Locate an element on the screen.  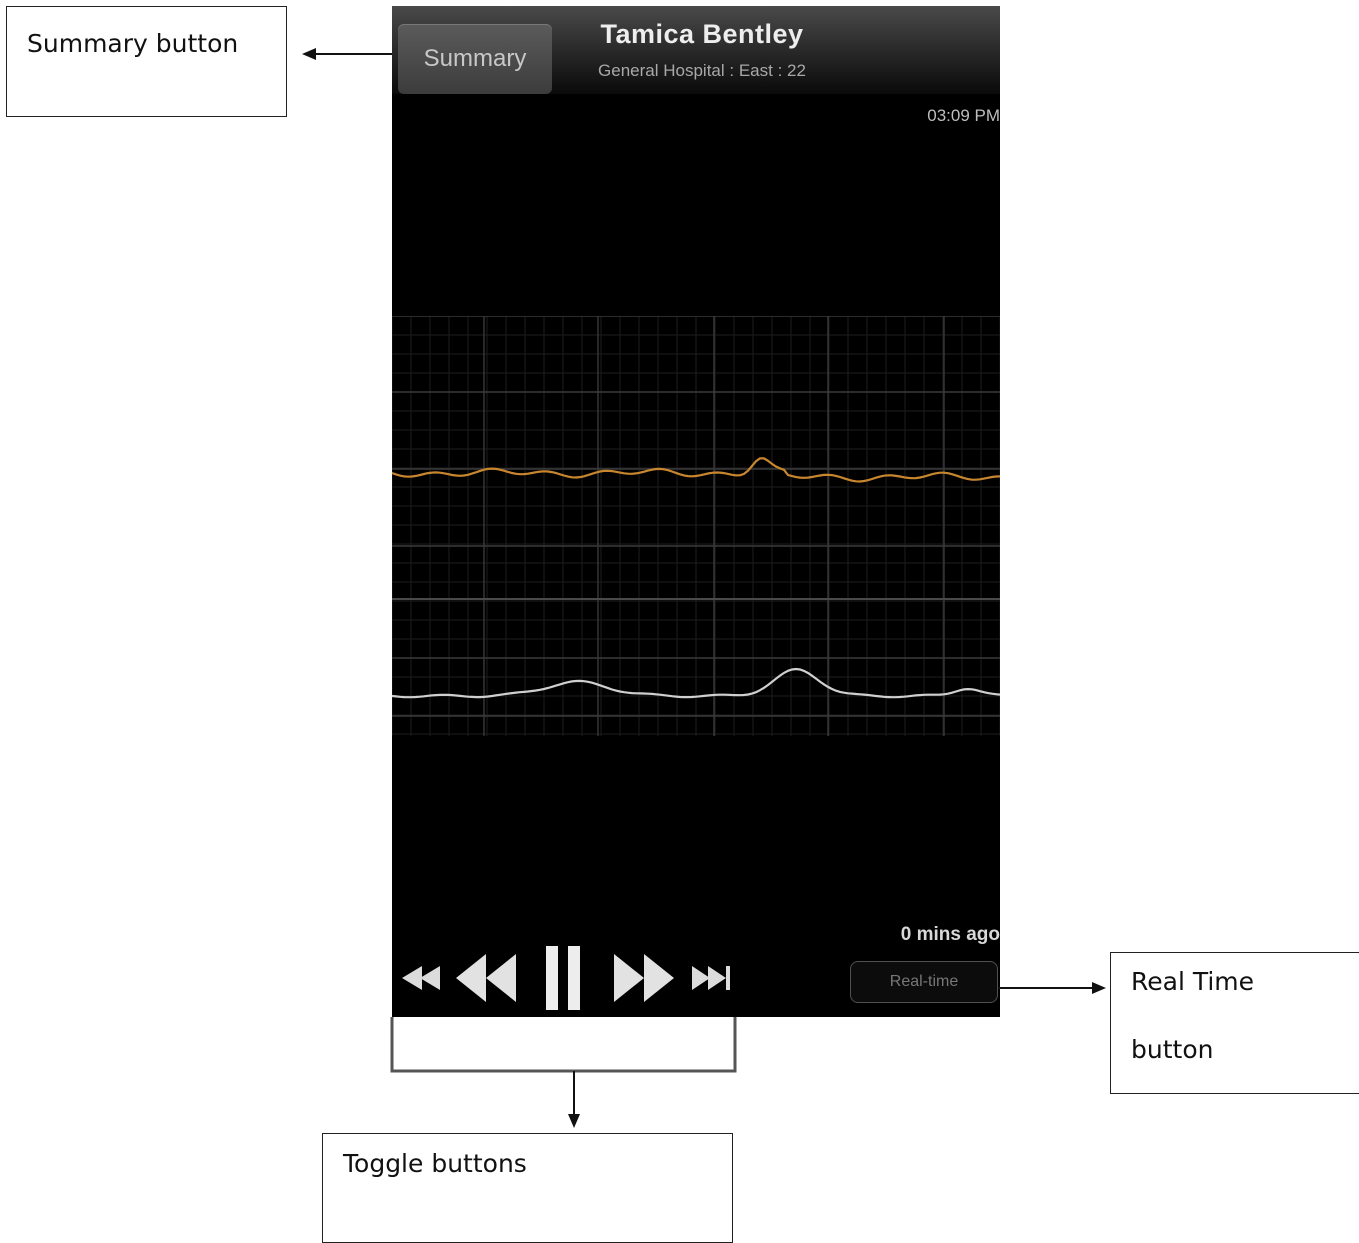
fast-forward-icon is located at coordinates (643, 978).